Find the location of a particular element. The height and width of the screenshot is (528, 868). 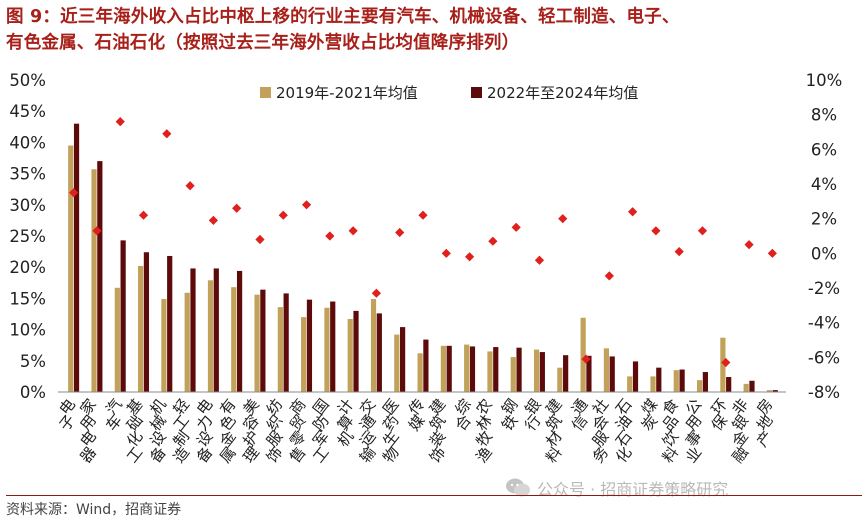

svg-text: 子 is located at coordinates (67, 422).